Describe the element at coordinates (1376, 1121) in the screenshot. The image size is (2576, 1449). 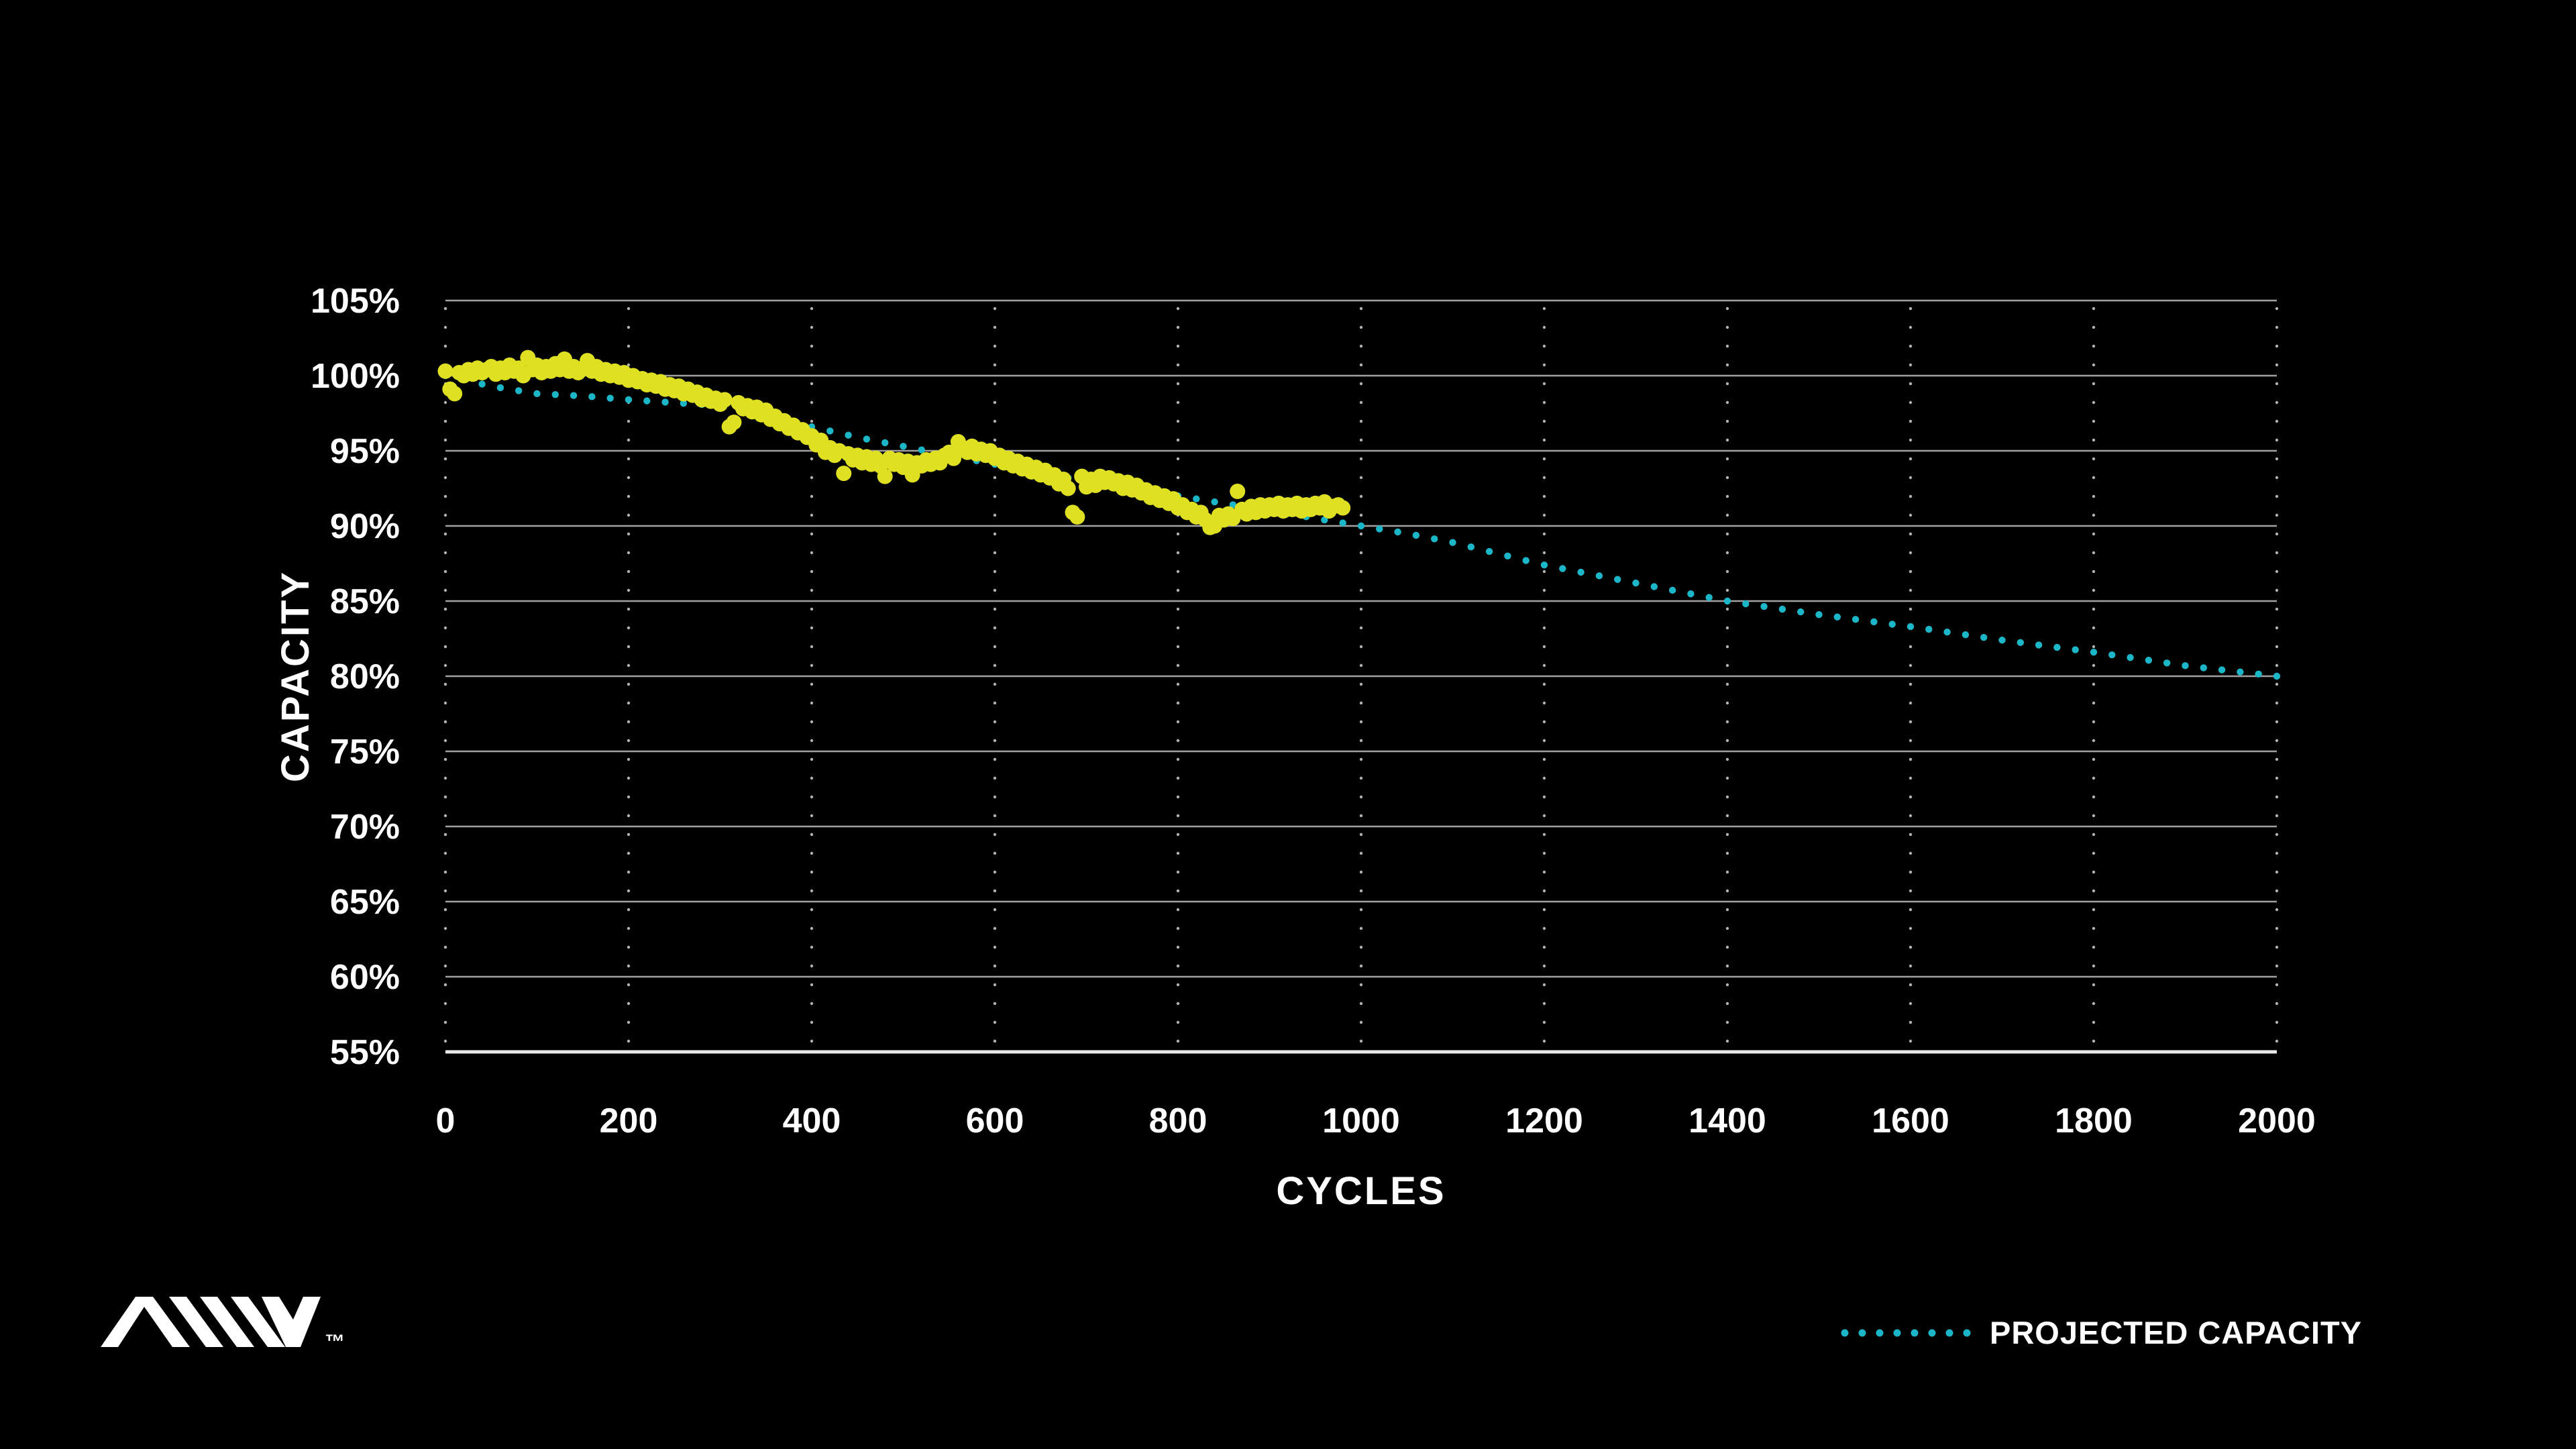
I see `x-axis-tick-labels: 0 200 400 600 800 1000 1200 1400 1600 1800 2000` at that location.